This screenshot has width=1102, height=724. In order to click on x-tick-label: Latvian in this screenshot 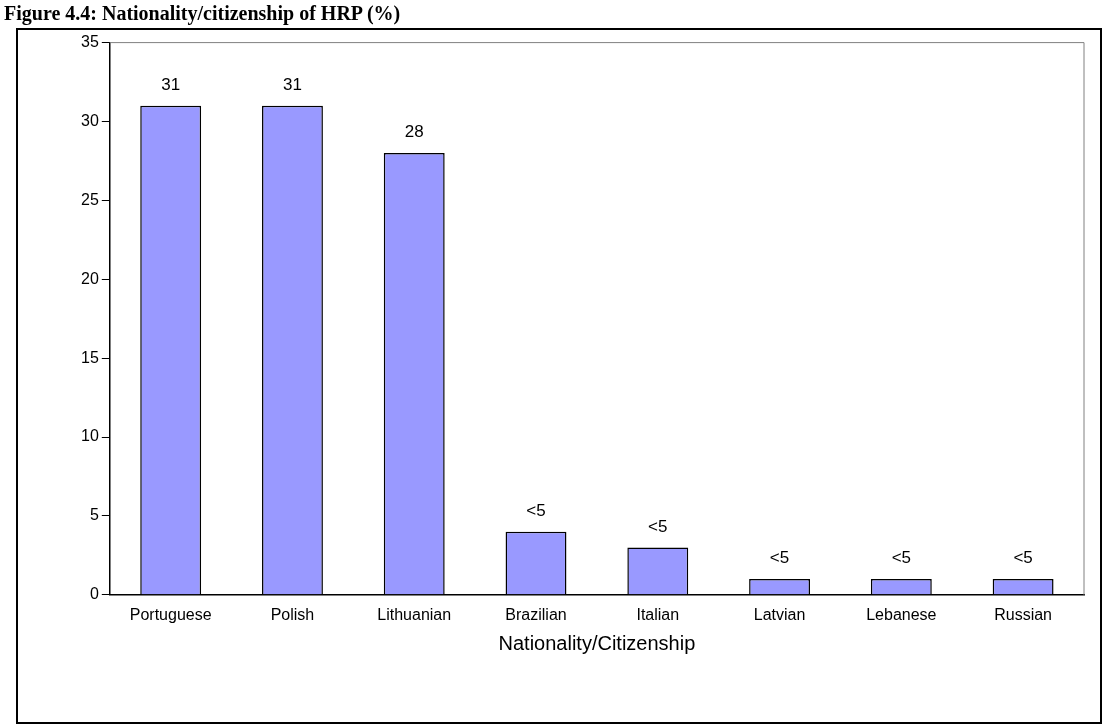, I will do `click(779, 614)`.